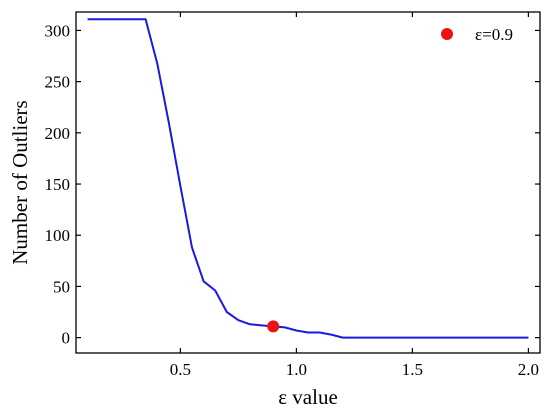 The image size is (550, 414). What do you see at coordinates (494, 34) in the screenshot?
I see `legend-label: ε=0.9` at bounding box center [494, 34].